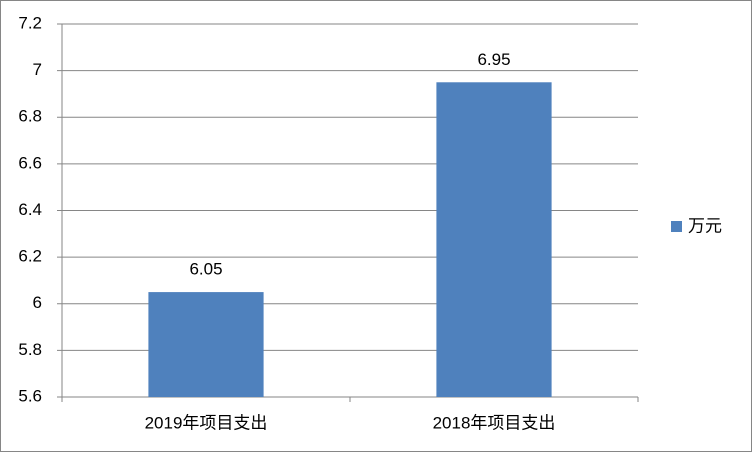 Image resolution: width=752 pixels, height=452 pixels. What do you see at coordinates (30, 256) in the screenshot?
I see `y-tick-label: 6.2` at bounding box center [30, 256].